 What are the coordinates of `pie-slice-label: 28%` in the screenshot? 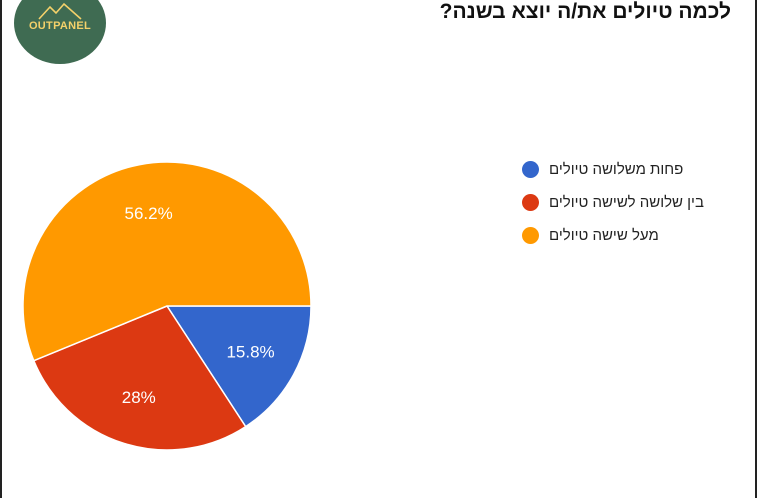 It's located at (139, 397).